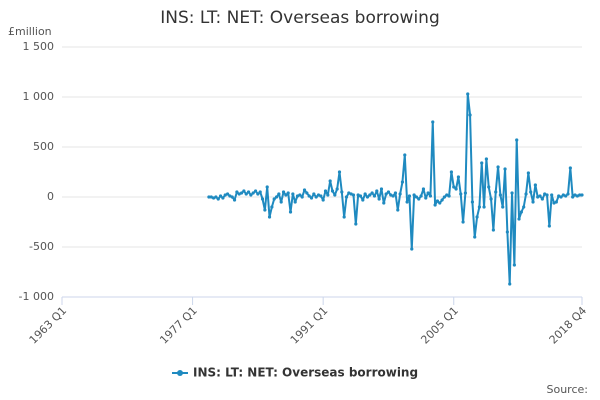 Image resolution: width=600 pixels, height=400 pixels. Describe the element at coordinates (43, 146) in the screenshot. I see `y-tick-label: 500` at that location.